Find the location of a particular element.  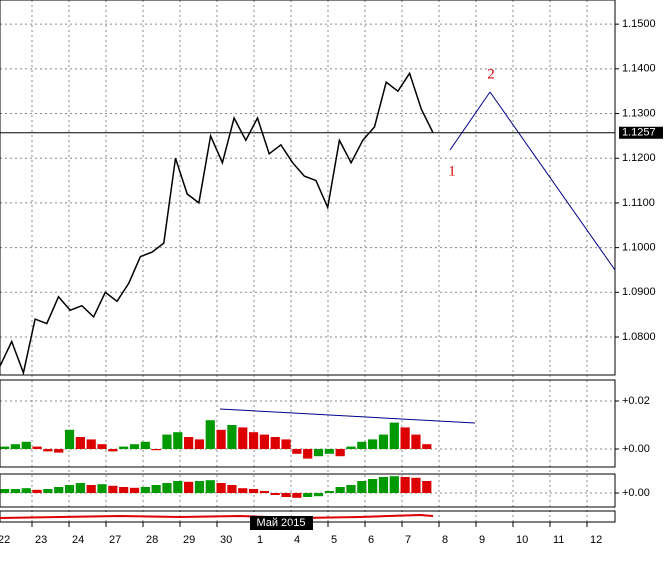

x-tick-label: 23 is located at coordinates (41, 540).